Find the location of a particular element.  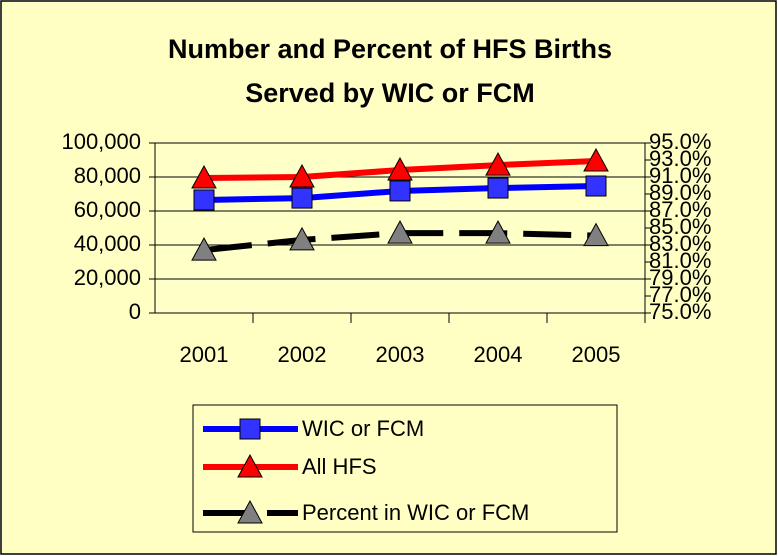

y2-tick-label: 95.0% is located at coordinates (680, 141).